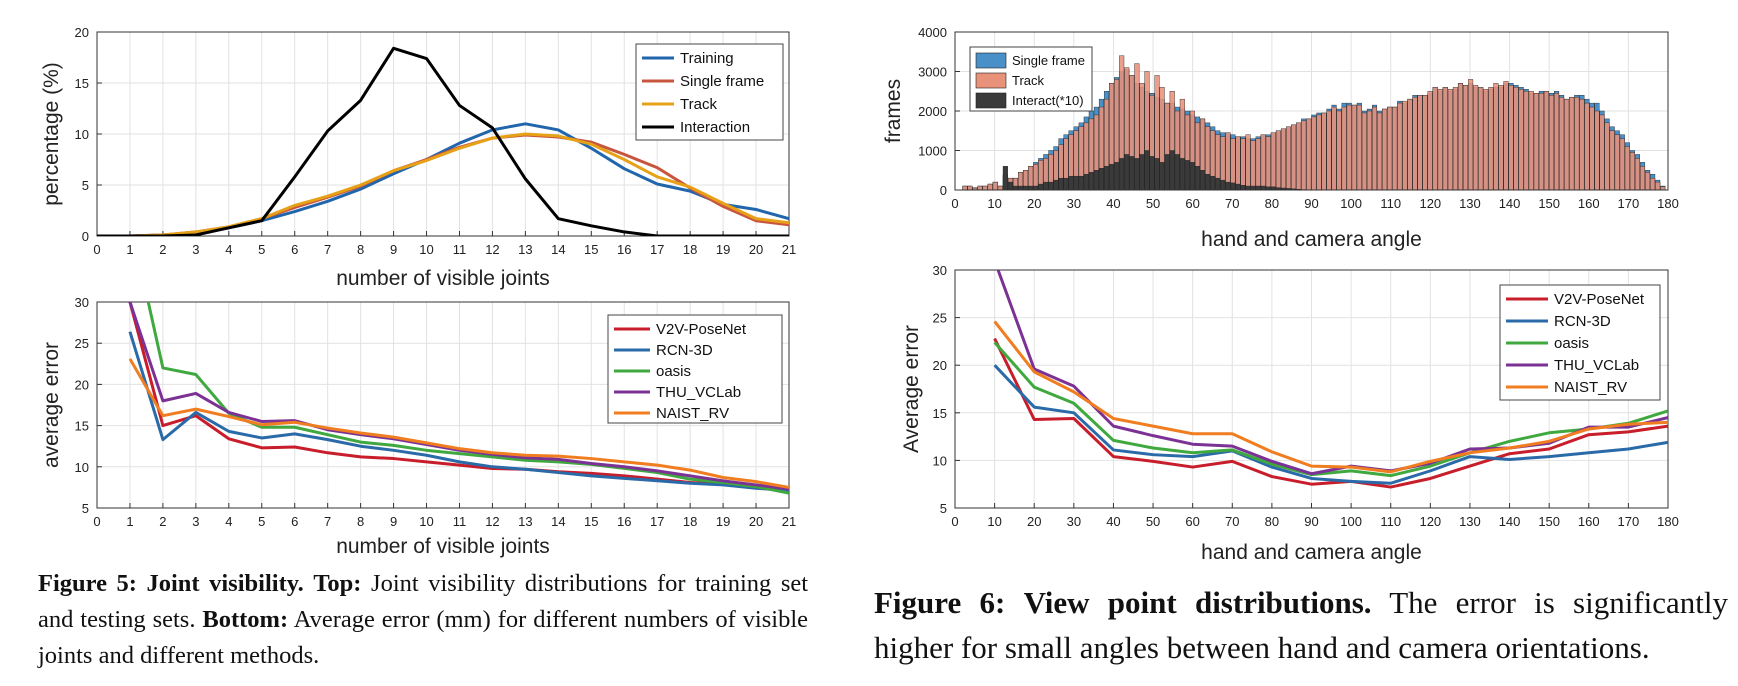 The width and height of the screenshot is (1738, 686). I want to click on legend-label: NAIST_RV, so click(1590, 387).